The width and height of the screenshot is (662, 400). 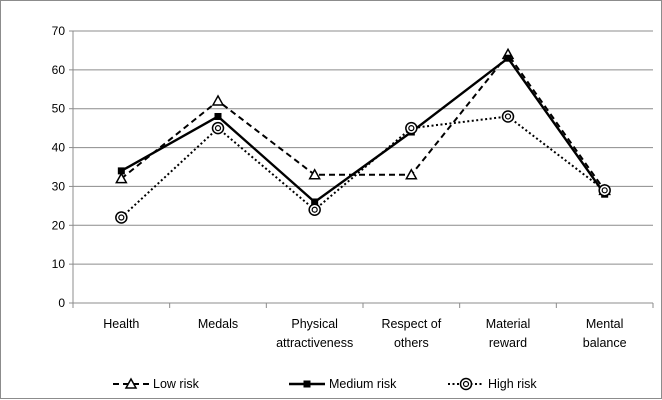 What do you see at coordinates (59, 31) in the screenshot?
I see `y-tick-label: 70` at bounding box center [59, 31].